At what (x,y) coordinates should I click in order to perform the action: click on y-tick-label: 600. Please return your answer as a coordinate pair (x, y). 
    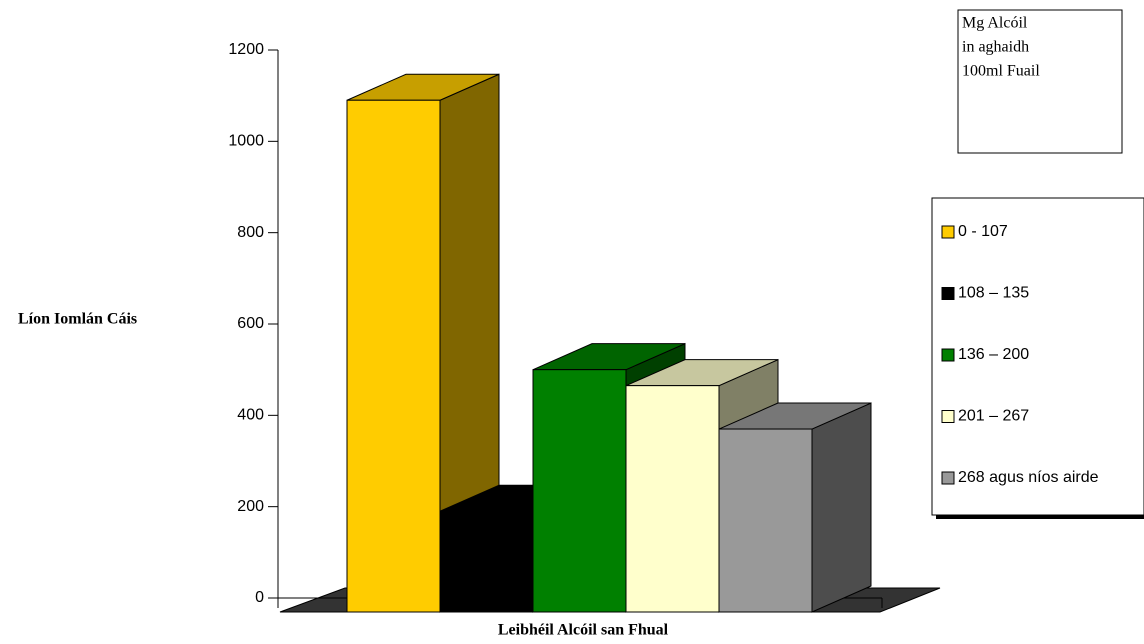
    Looking at the image, I should click on (250, 323).